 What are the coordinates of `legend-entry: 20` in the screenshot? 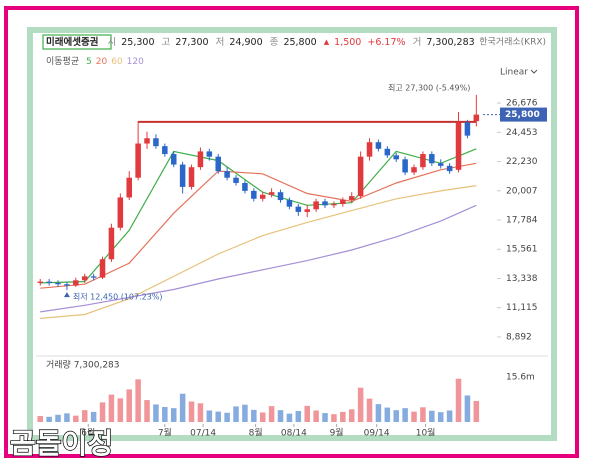 It's located at (102, 62).